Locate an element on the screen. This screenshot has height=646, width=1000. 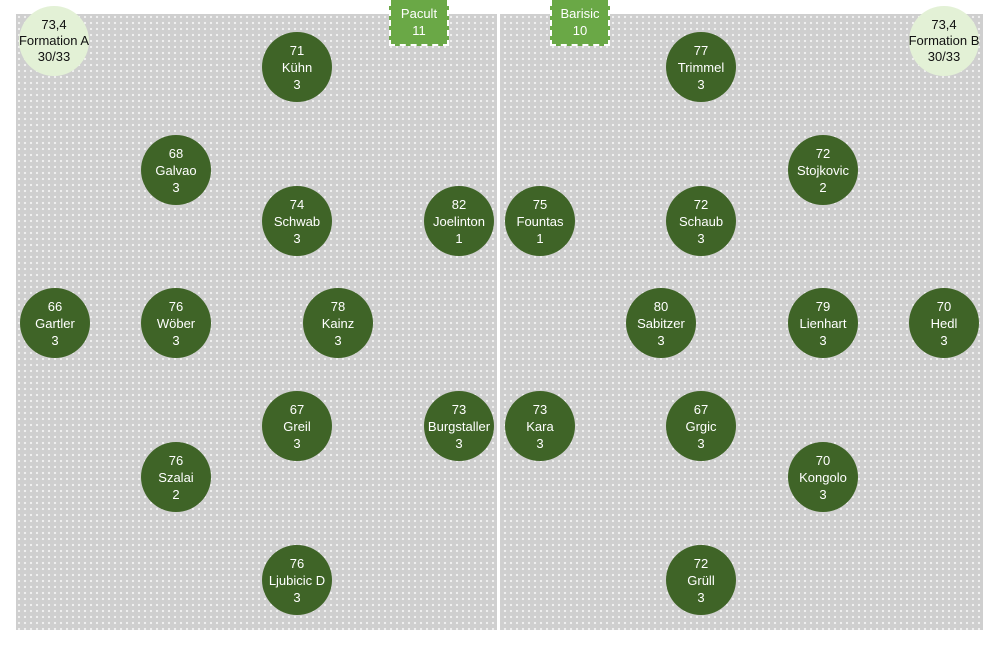
player-rating: 82 is located at coordinates (459, 204).